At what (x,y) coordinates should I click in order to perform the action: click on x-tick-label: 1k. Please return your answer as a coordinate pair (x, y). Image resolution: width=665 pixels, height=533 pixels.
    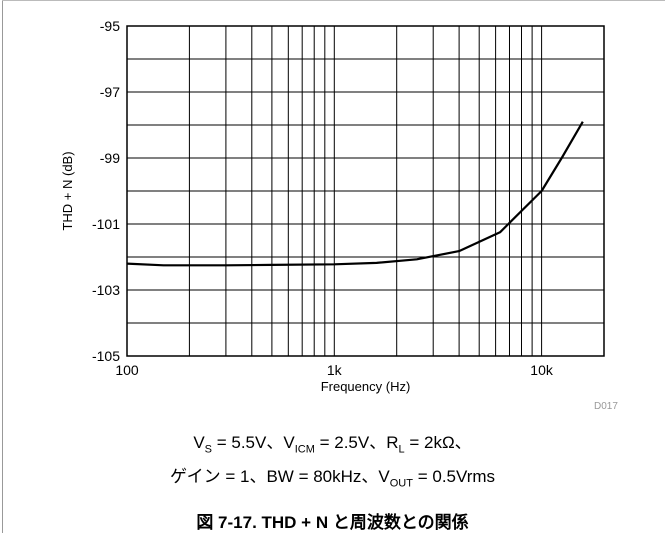
    Looking at the image, I should click on (335, 370).